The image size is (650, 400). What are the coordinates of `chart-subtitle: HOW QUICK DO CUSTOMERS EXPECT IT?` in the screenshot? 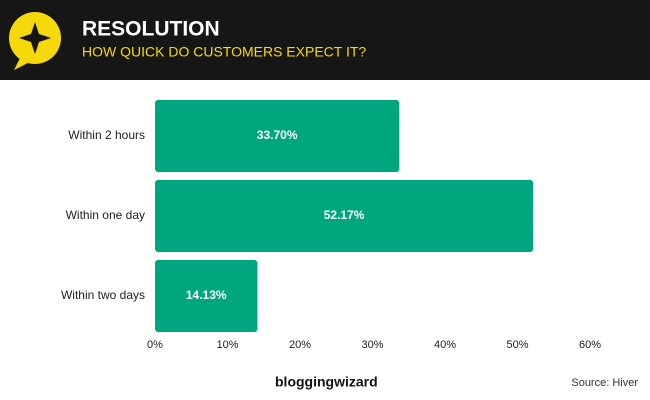 It's located at (224, 52).